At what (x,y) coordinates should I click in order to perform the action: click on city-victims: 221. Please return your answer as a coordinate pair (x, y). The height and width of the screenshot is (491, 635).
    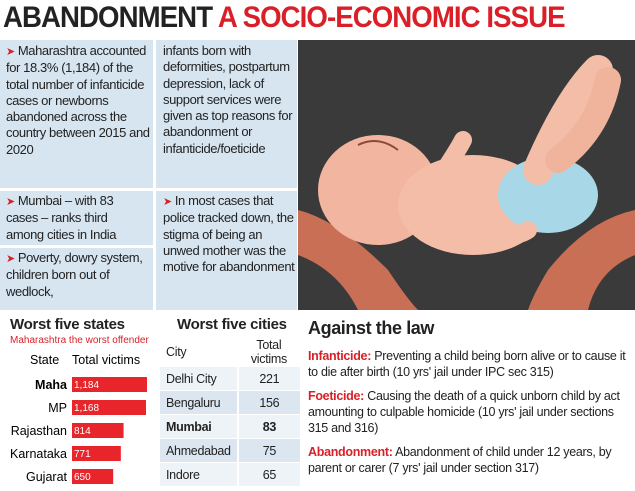
    Looking at the image, I should click on (268, 378).